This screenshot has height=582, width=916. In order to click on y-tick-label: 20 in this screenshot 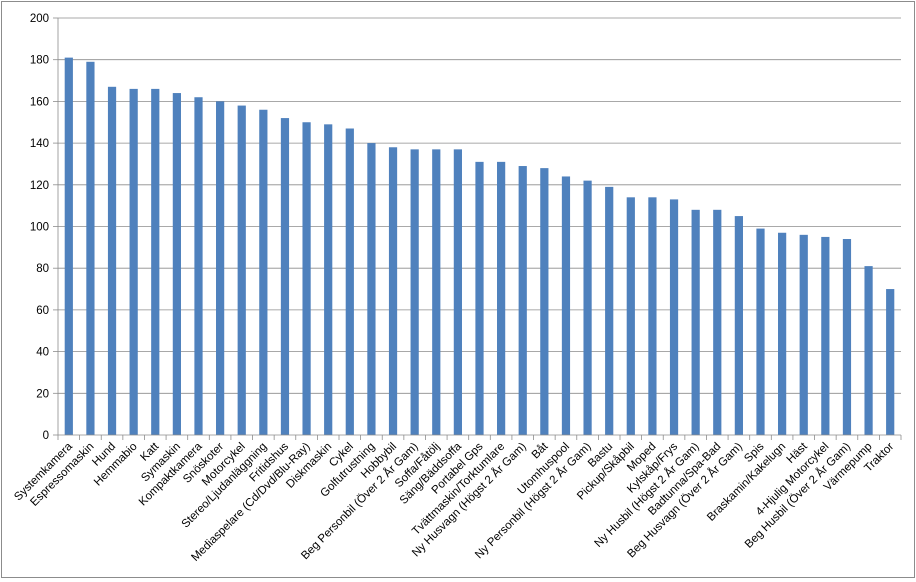, I will do `click(42, 394)`.